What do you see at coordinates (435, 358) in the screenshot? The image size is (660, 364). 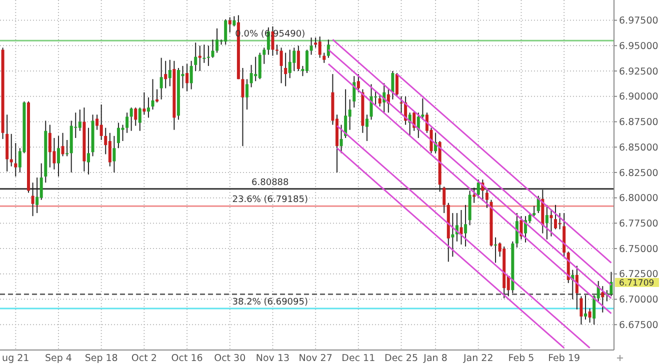 I see `x-tick-label: Jan 8` at bounding box center [435, 358].